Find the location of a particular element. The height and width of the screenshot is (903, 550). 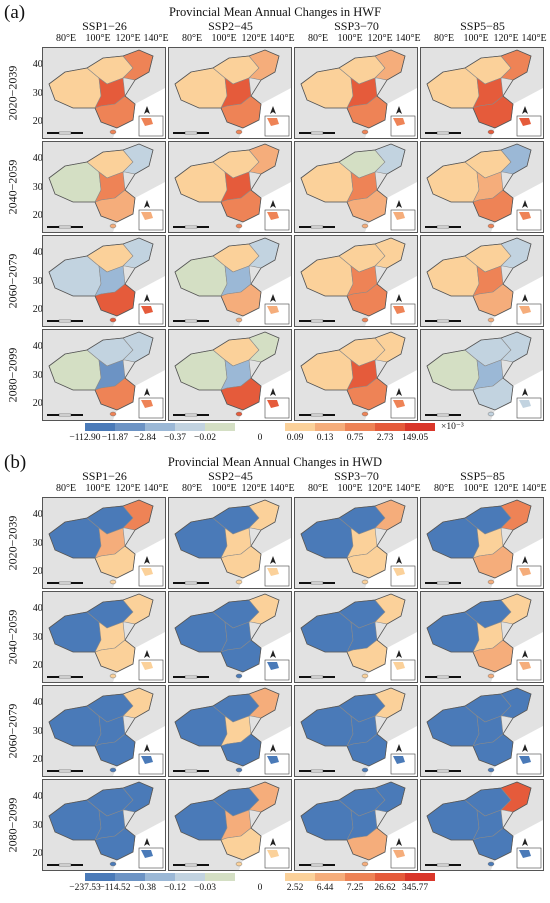

legend-tick: 0.09 is located at coordinates (295, 438).